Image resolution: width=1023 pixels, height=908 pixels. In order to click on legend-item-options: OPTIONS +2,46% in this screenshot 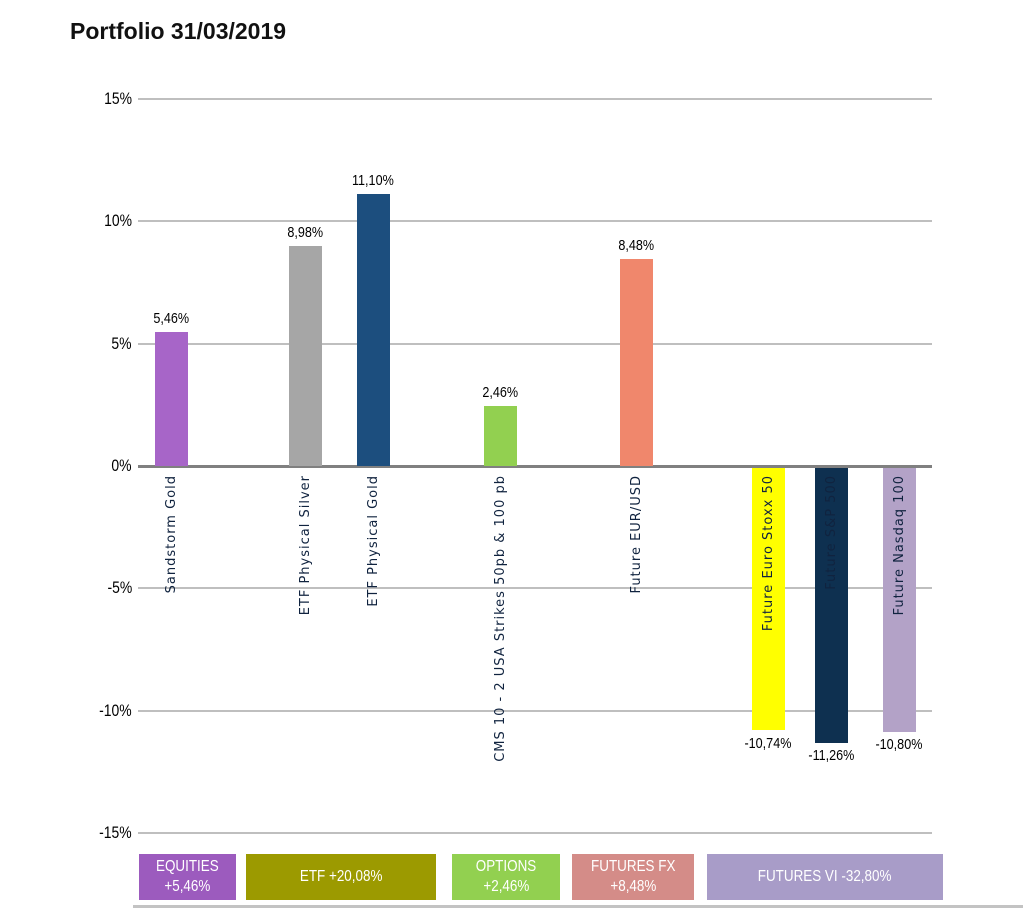, I will do `click(506, 877)`.